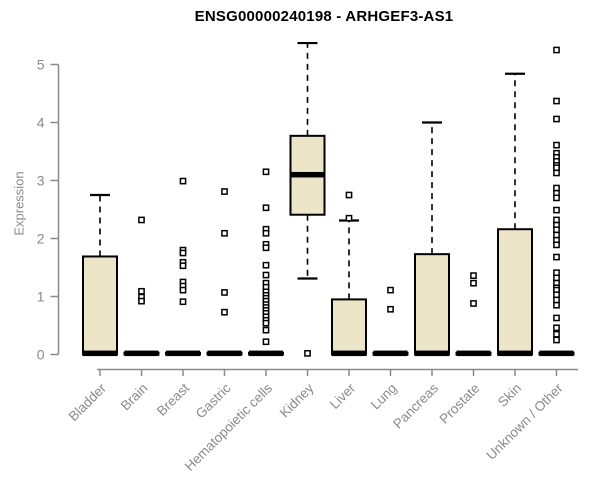  What do you see at coordinates (509, 395) in the screenshot?
I see `x-tick-label-skin: Skin` at bounding box center [509, 395].